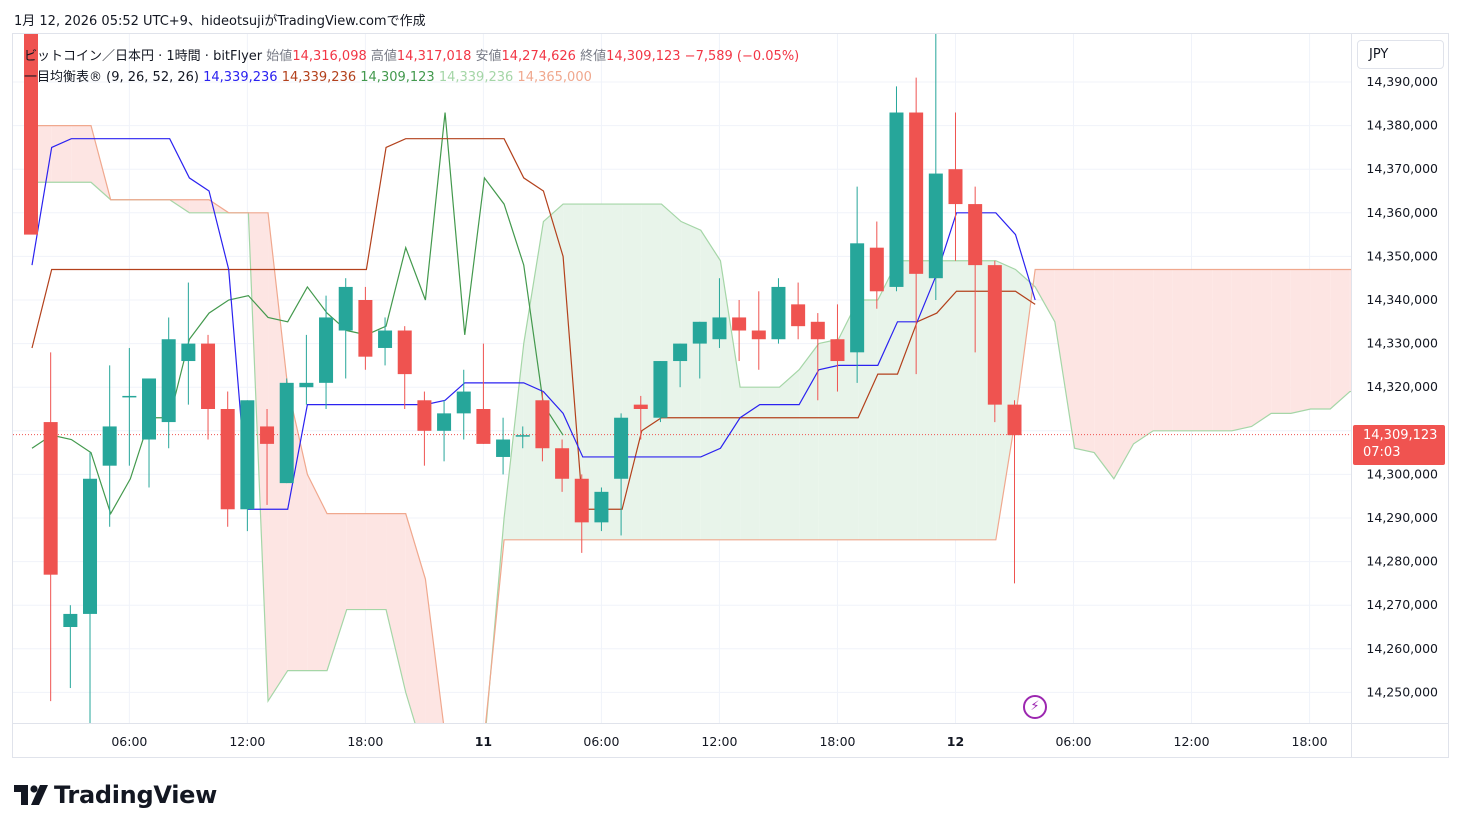  I want to click on y-tick-label: 14,330,000, so click(1402, 343).